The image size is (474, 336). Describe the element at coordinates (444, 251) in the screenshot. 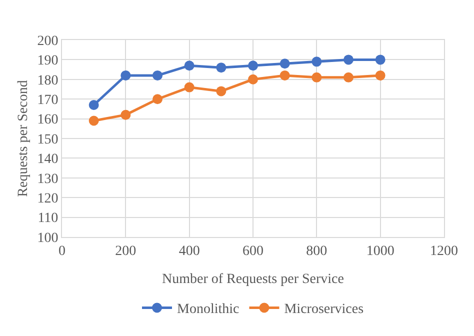

I see `x-tick-label: 1200` at that location.